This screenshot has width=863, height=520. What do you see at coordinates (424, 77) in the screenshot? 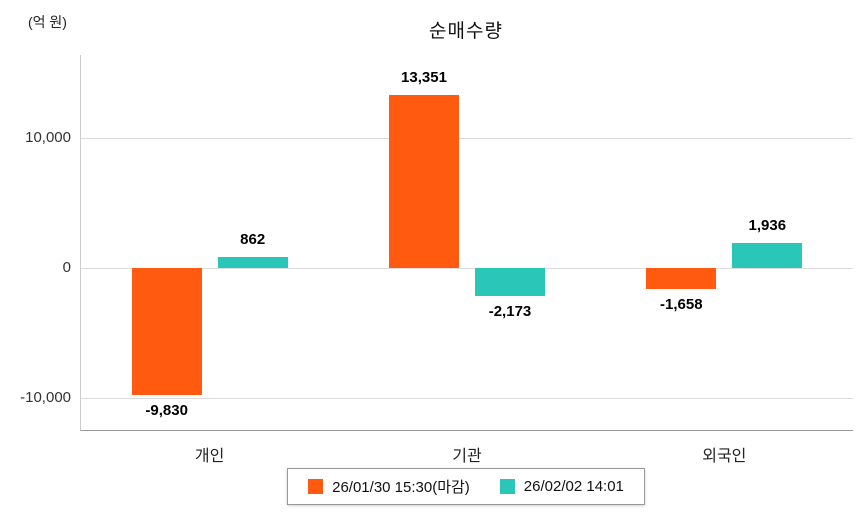
I see `bar-value-label: 13,351` at bounding box center [424, 77].